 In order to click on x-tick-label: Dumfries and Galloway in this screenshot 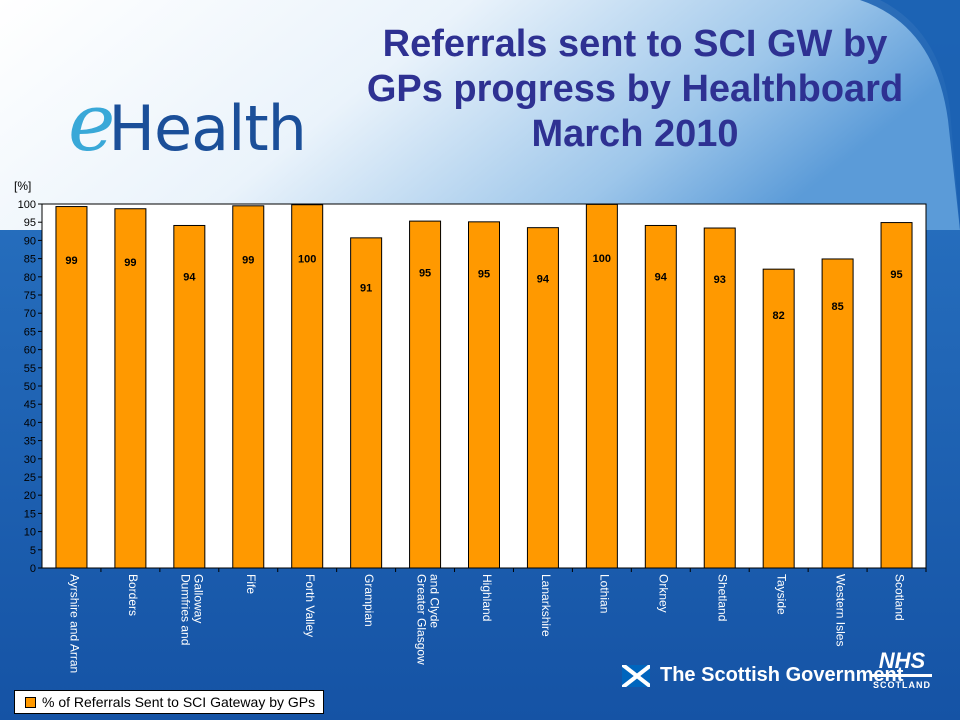, I will do `click(192, 609)`.